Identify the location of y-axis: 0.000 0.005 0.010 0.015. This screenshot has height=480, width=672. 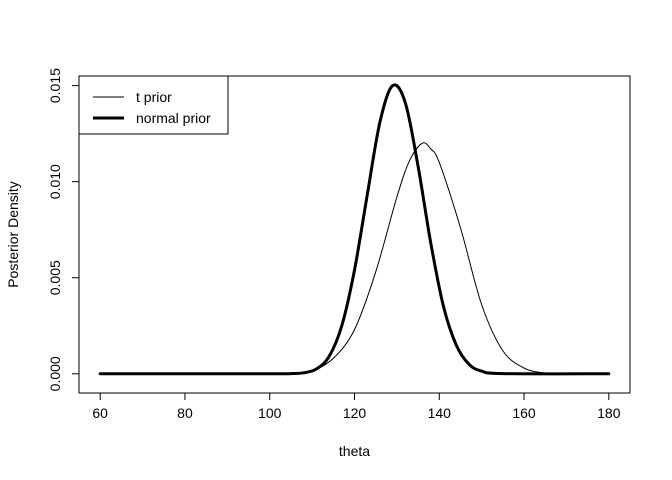
(63, 229).